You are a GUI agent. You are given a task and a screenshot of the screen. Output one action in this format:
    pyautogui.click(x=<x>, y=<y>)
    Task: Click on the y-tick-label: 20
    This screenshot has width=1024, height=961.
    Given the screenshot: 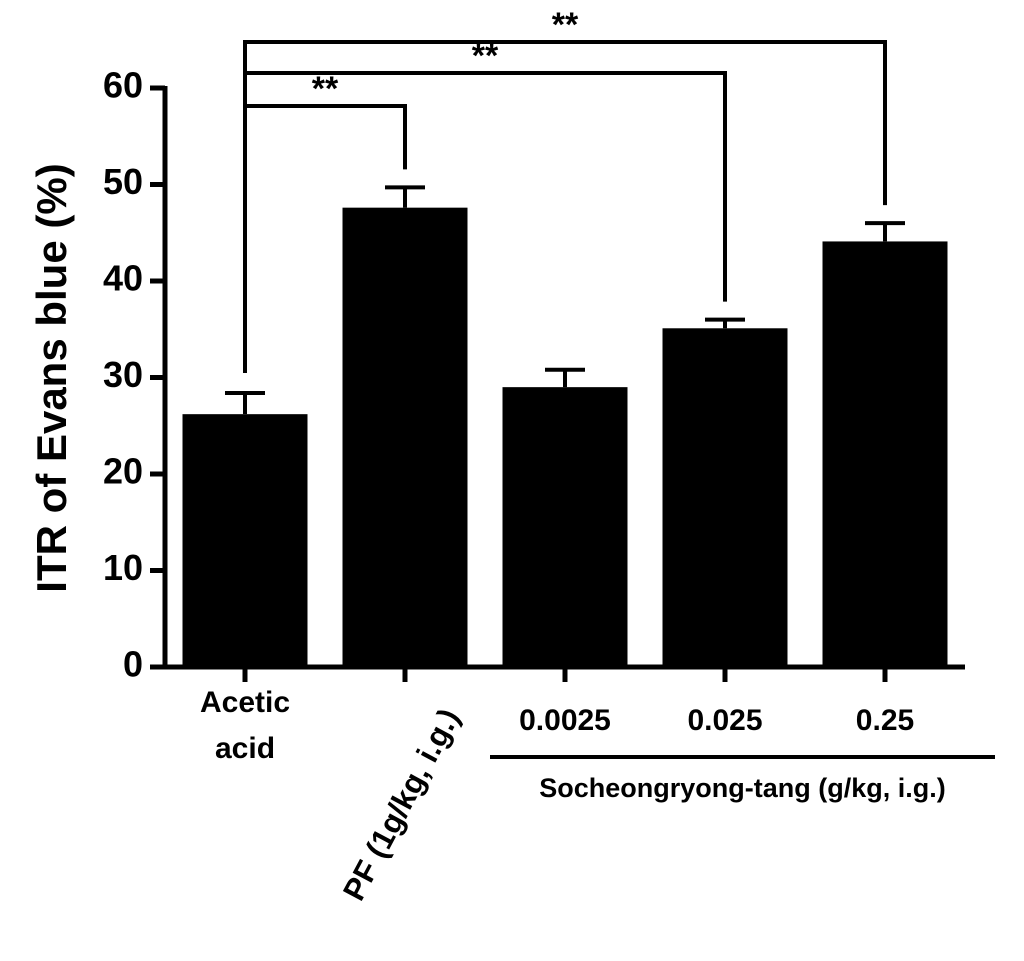 What is the action you would take?
    pyautogui.click(x=123, y=471)
    